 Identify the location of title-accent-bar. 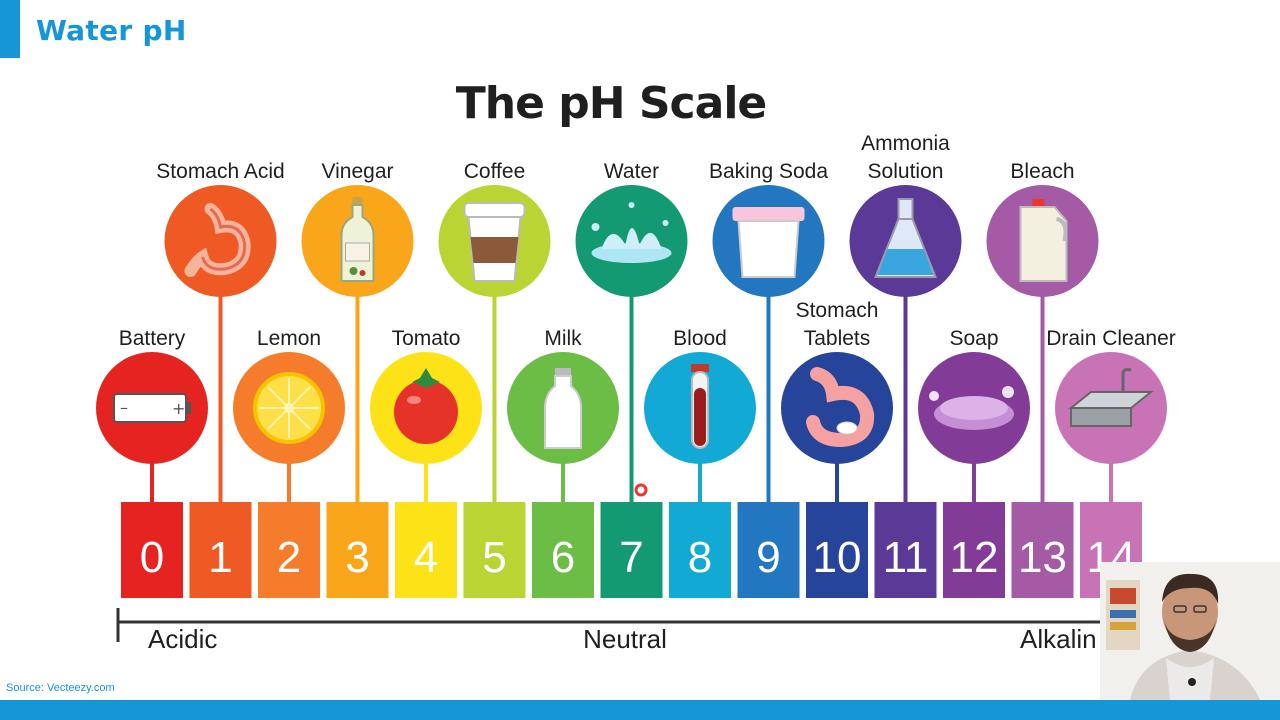
(10, 29).